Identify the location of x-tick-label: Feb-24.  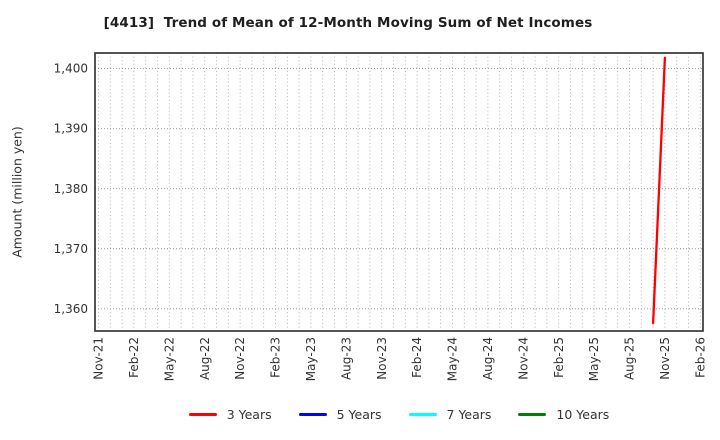
(417, 357).